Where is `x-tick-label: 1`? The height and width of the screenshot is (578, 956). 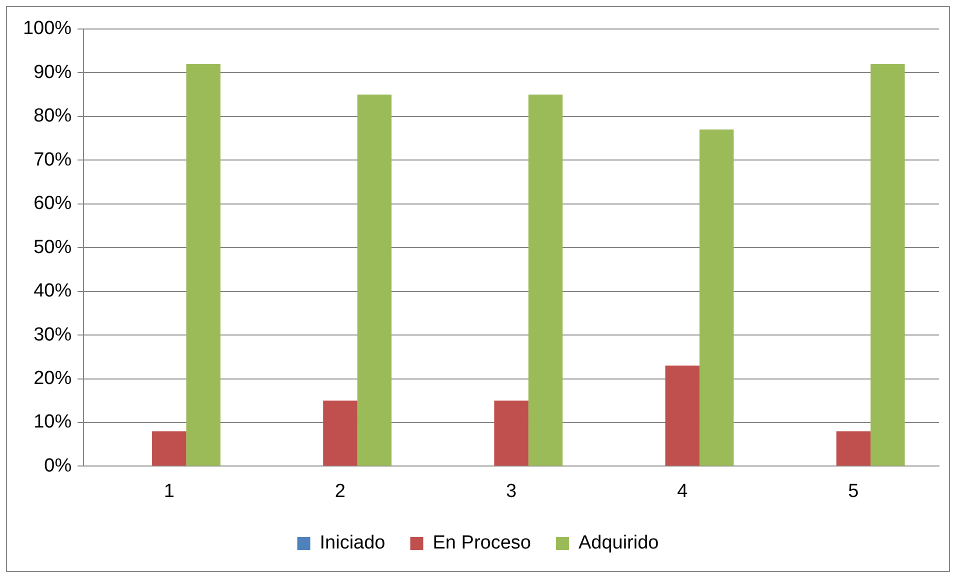 x-tick-label: 1 is located at coordinates (169, 491).